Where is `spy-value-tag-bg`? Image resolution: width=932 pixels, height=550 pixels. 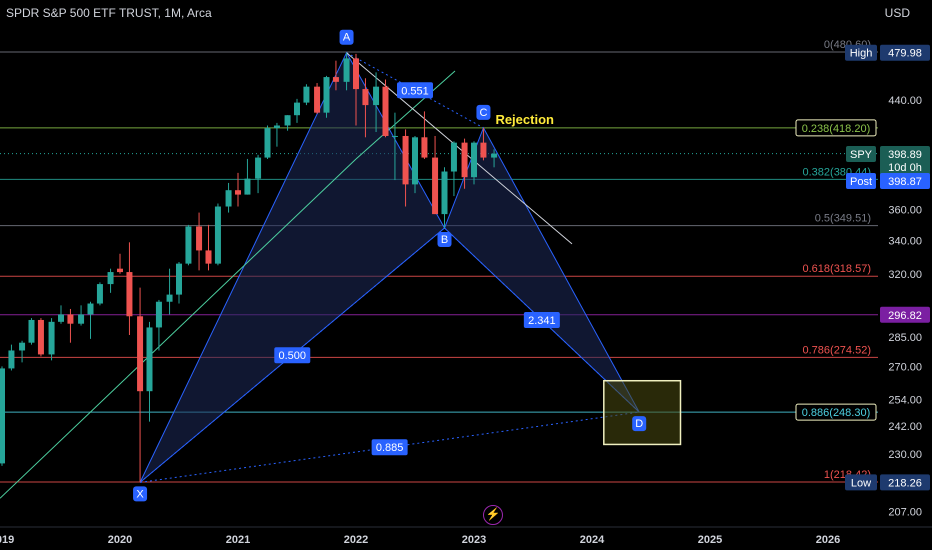 spy-value-tag-bg is located at coordinates (905, 161).